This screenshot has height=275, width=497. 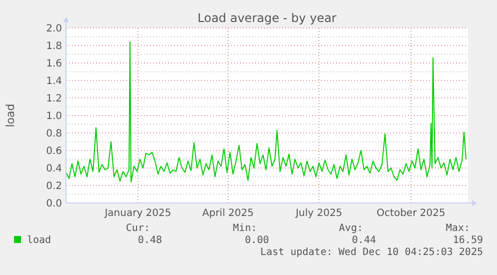 What do you see at coordinates (364, 240) in the screenshot?
I see `text: 0.44` at bounding box center [364, 240].